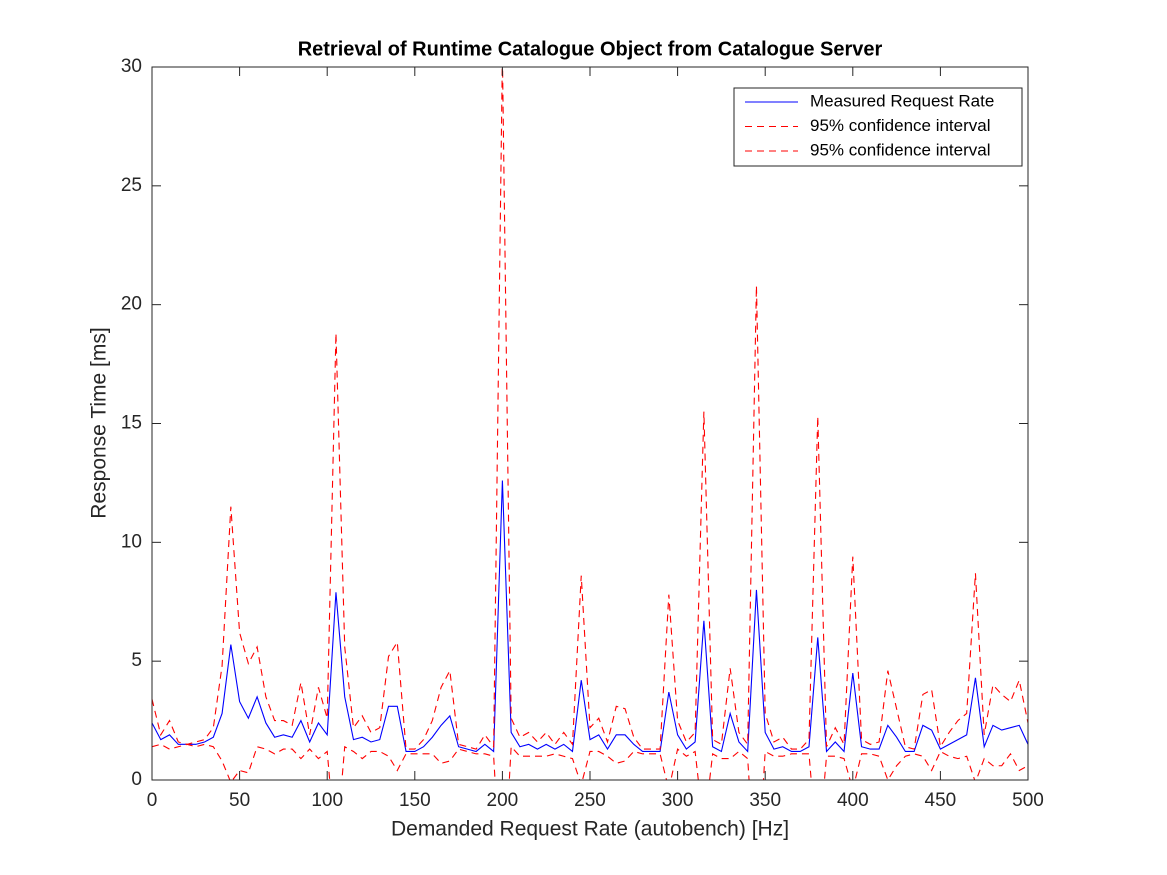 Image resolution: width=1167 pixels, height=875 pixels. Describe the element at coordinates (136, 779) in the screenshot. I see `y-tick-label: 0` at that location.